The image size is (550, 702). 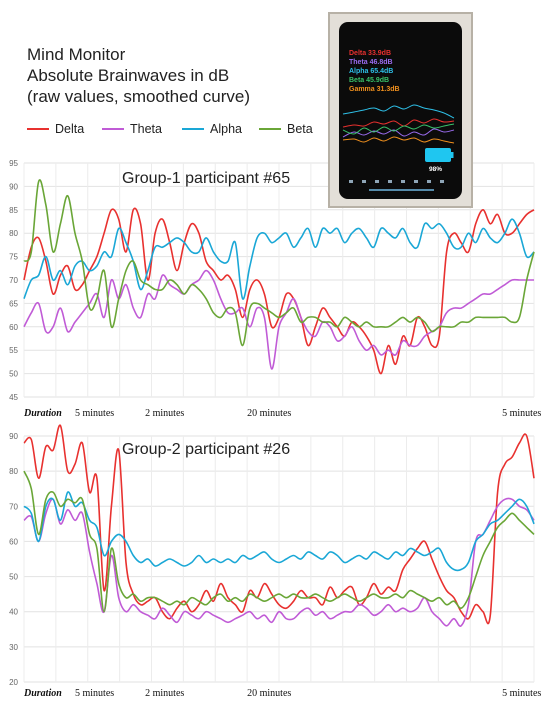 What do you see at coordinates (369, 80) in the screenshot?
I see `device-label-beta: Beta 45.9dB` at bounding box center [369, 80].